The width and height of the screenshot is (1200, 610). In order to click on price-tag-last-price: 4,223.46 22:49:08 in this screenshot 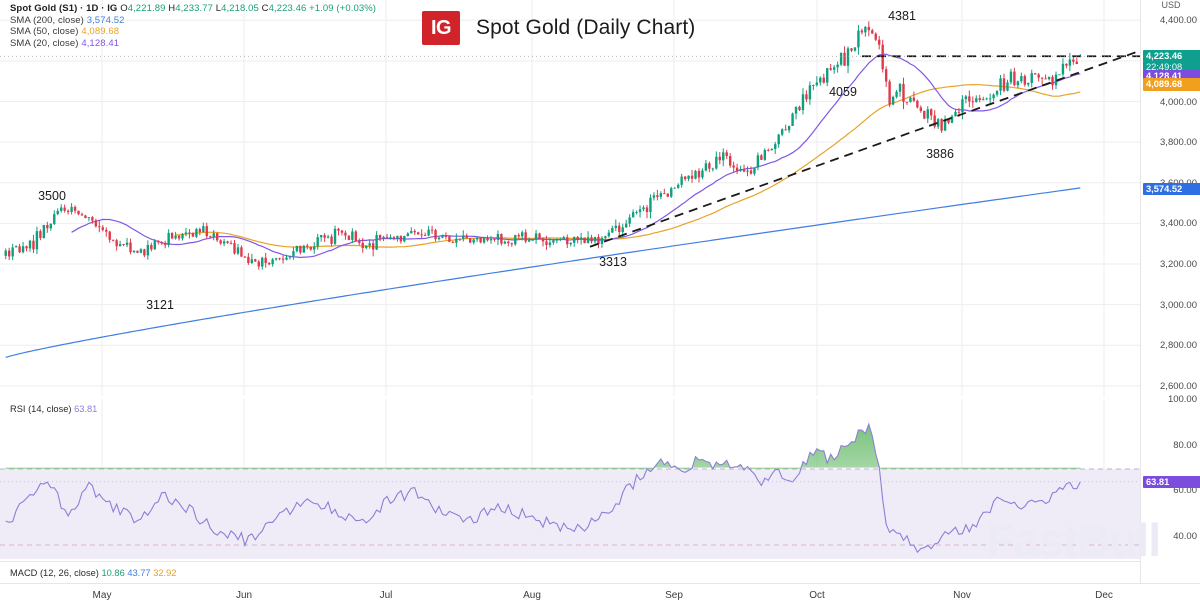, I will do `click(1171, 62)`.